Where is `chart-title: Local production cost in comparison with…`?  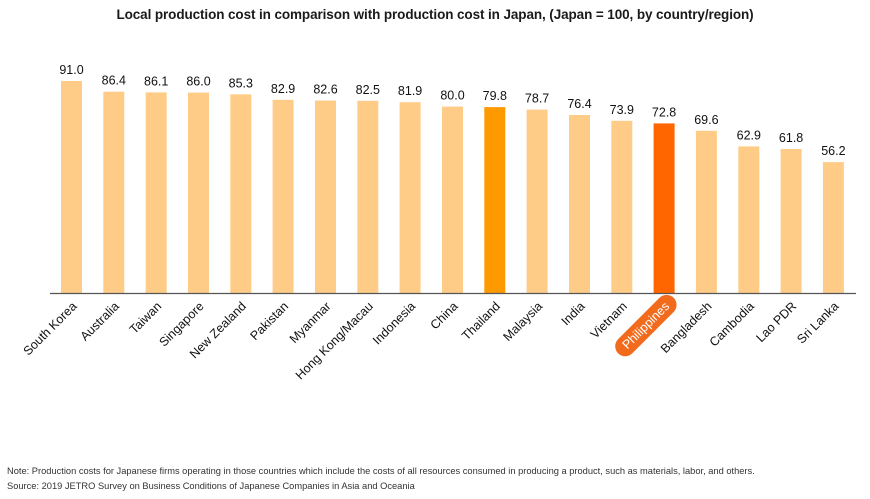
chart-title: Local production cost in comparison with… is located at coordinates (435, 14).